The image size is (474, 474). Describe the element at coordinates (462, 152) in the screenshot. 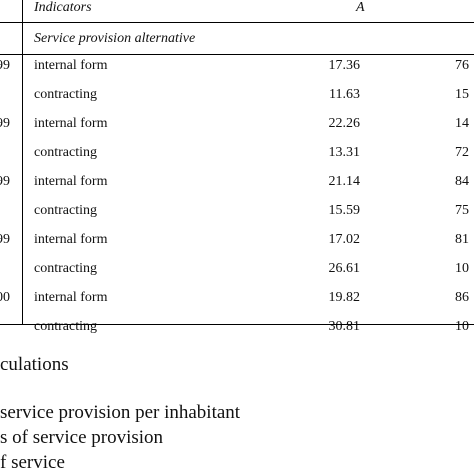

I see `row-value-b: 72` at that location.